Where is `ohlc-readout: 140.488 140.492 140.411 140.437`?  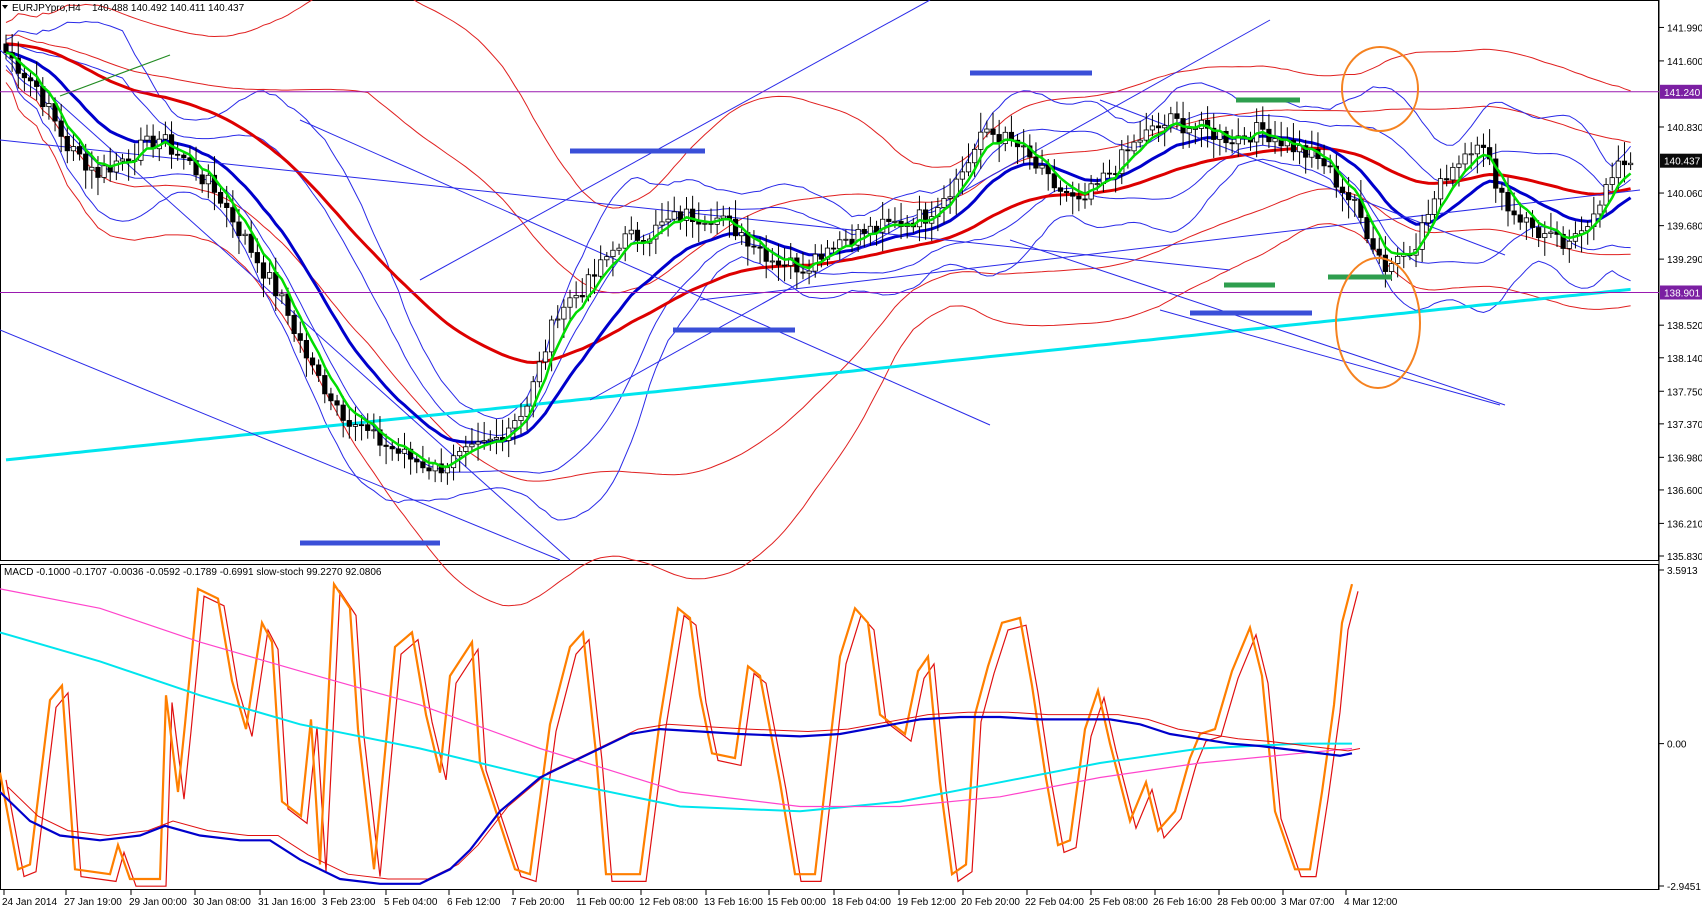
ohlc-readout: 140.488 140.492 140.411 140.437 is located at coordinates (168, 8).